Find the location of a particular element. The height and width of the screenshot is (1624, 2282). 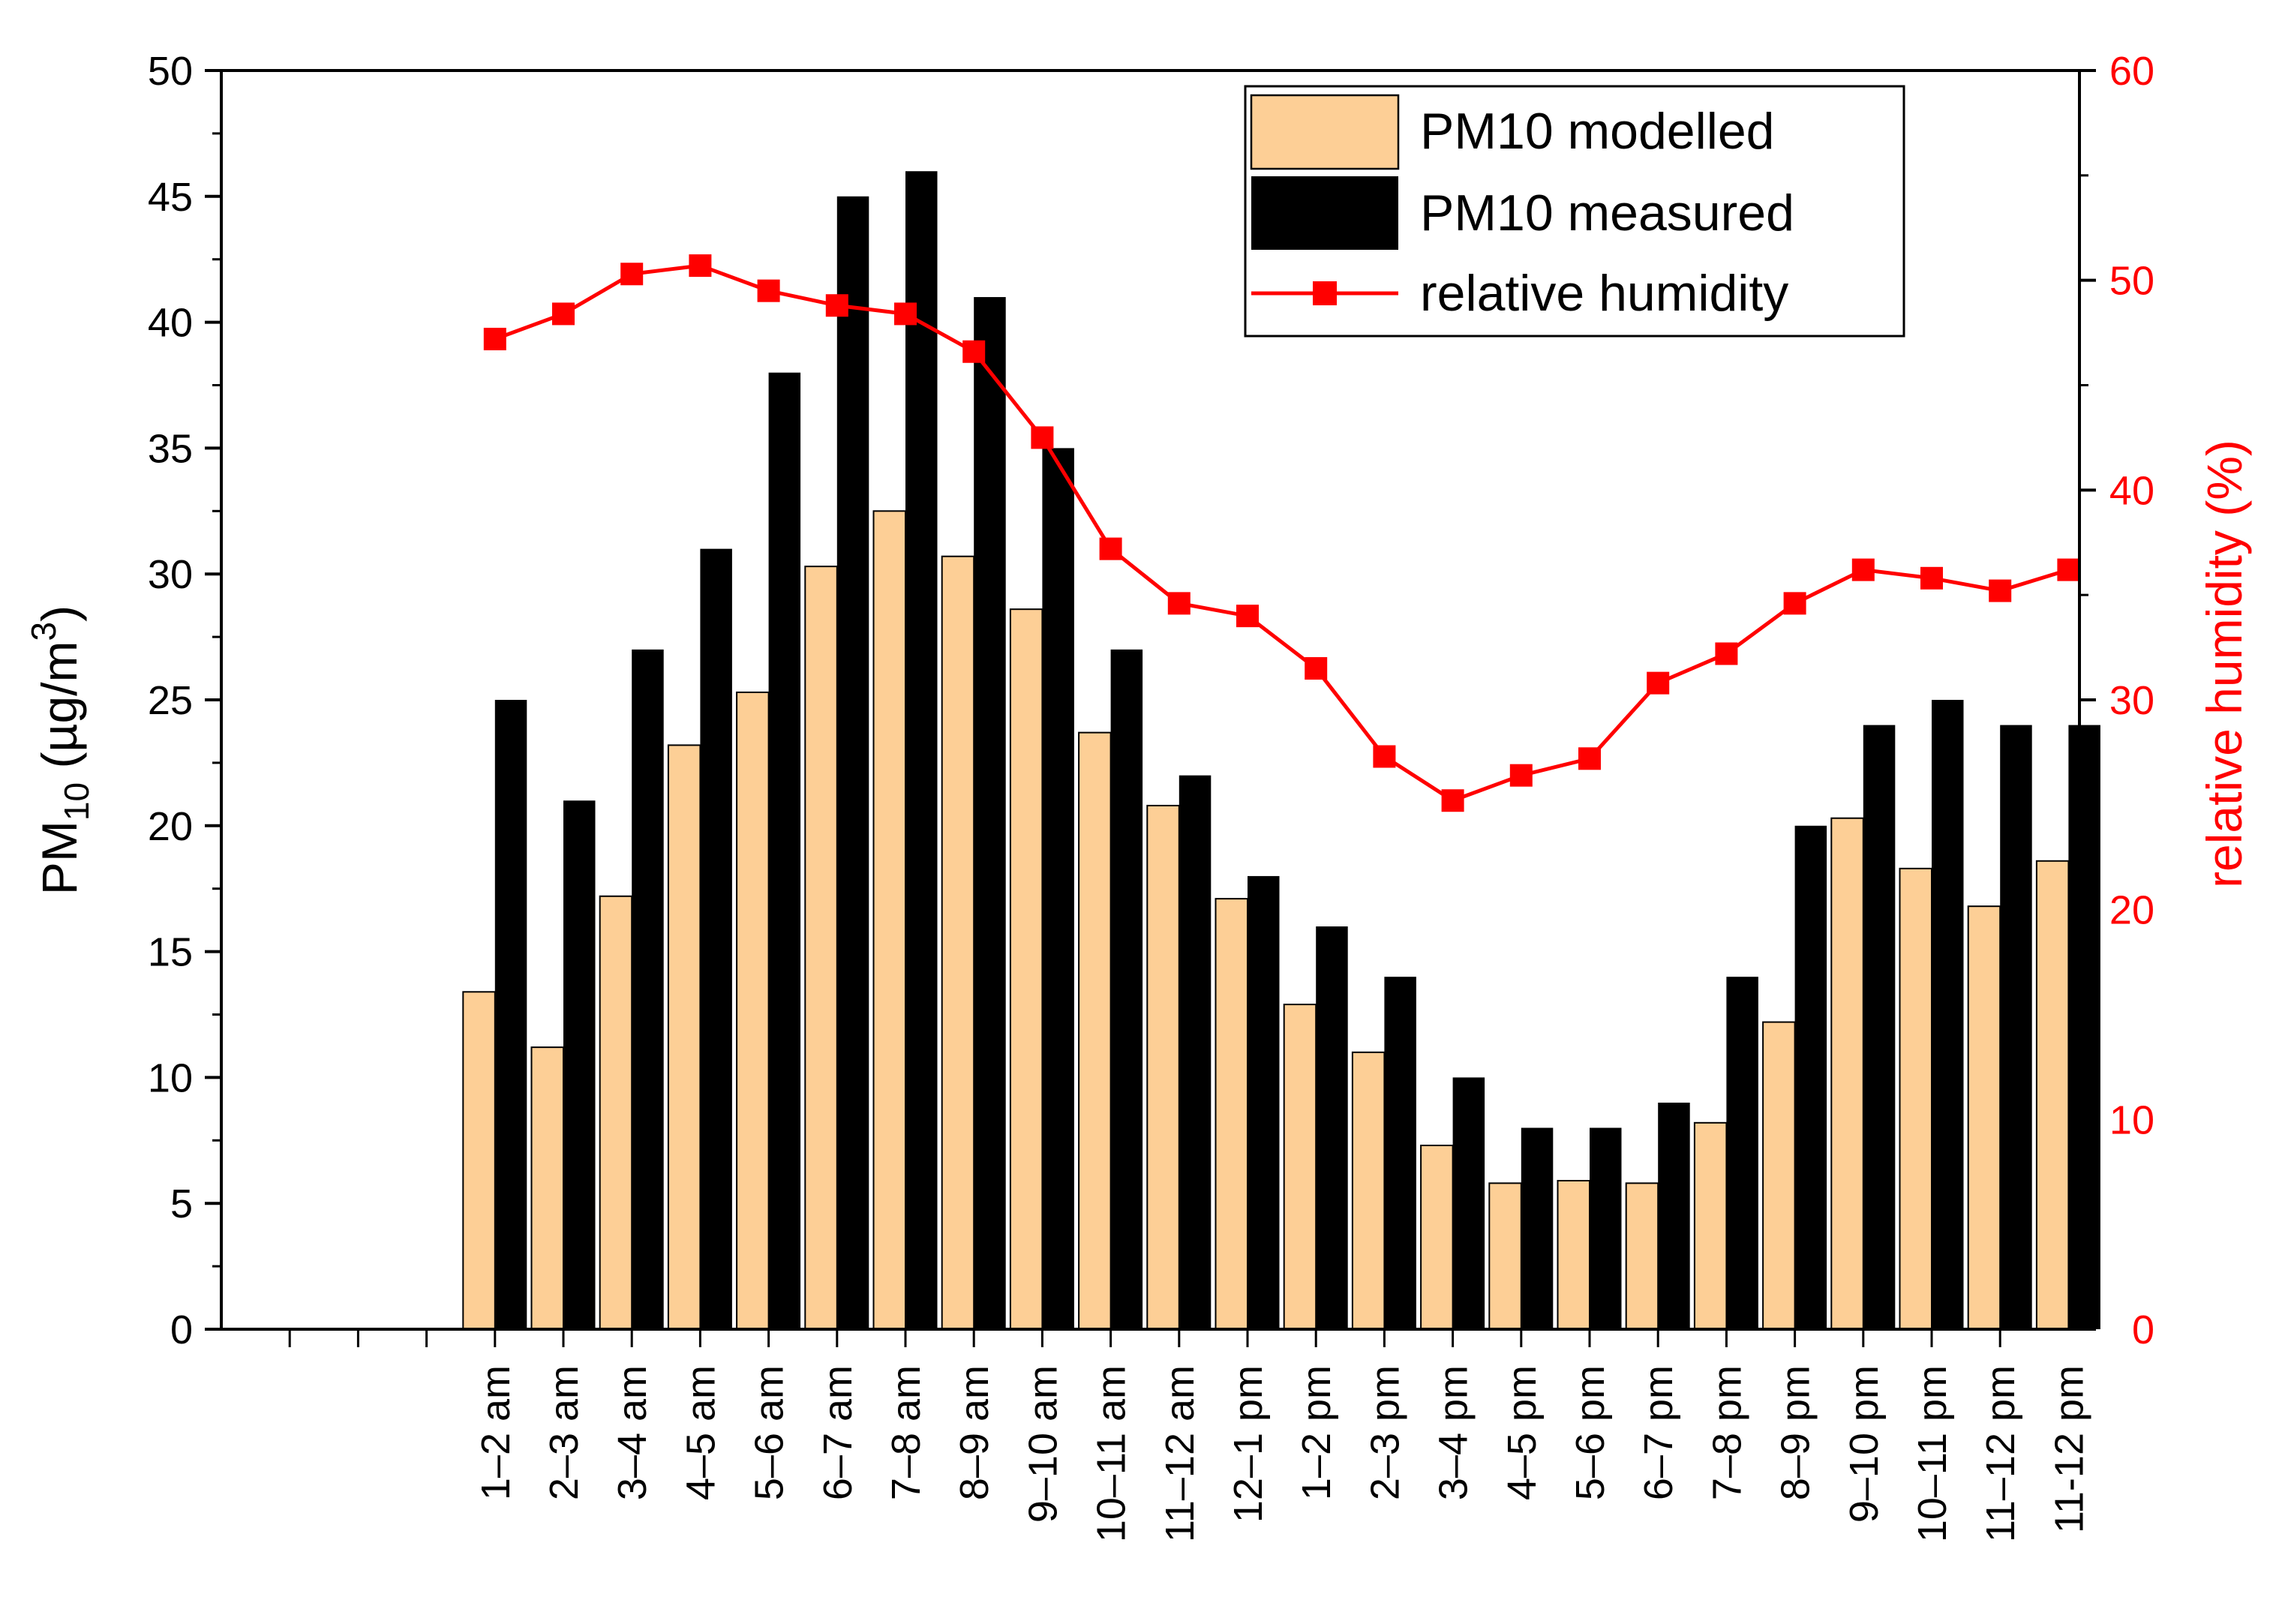

x-tick-label: 5–6 am is located at coordinates (769, 1432).